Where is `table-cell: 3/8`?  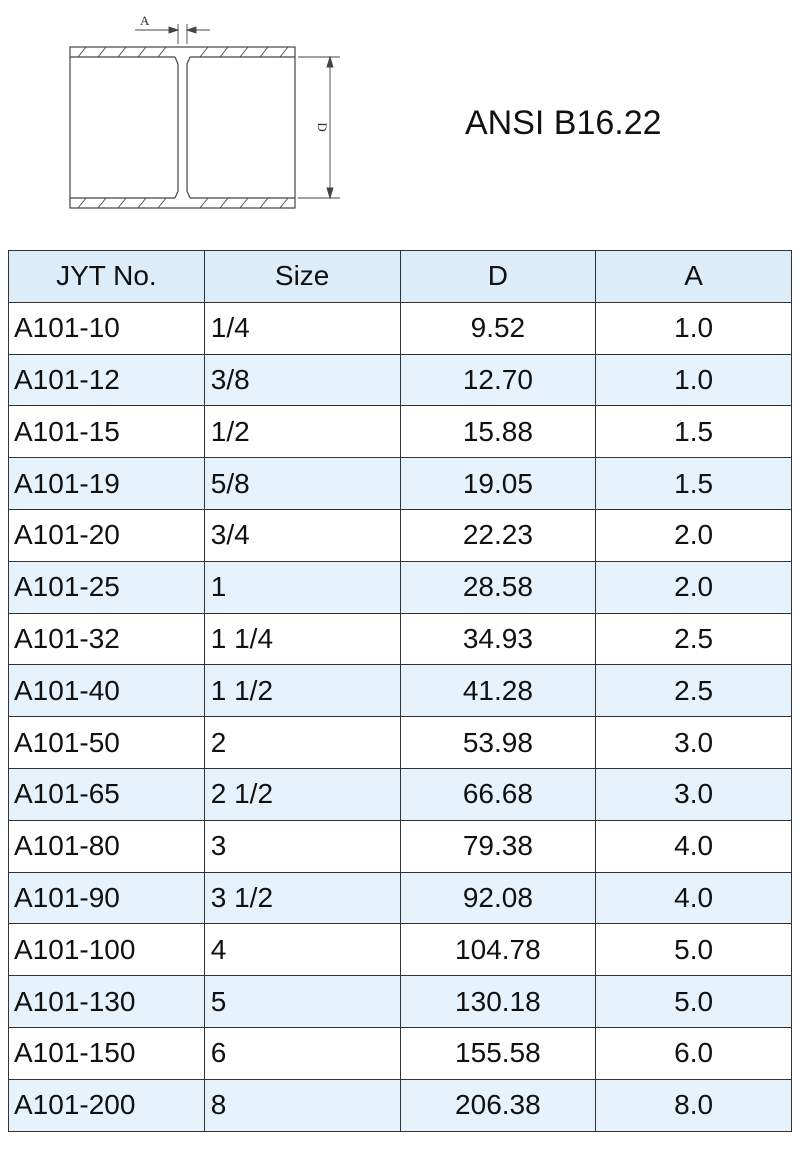 table-cell: 3/8 is located at coordinates (302, 380).